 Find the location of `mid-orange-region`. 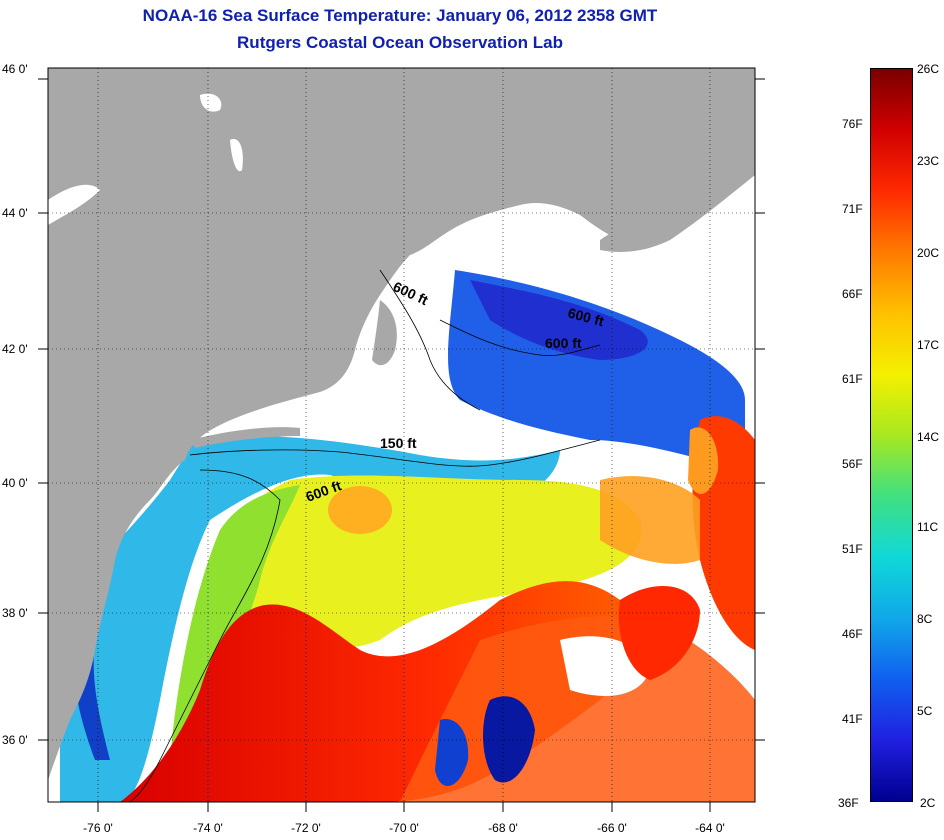

mid-orange-region is located at coordinates (650, 520).